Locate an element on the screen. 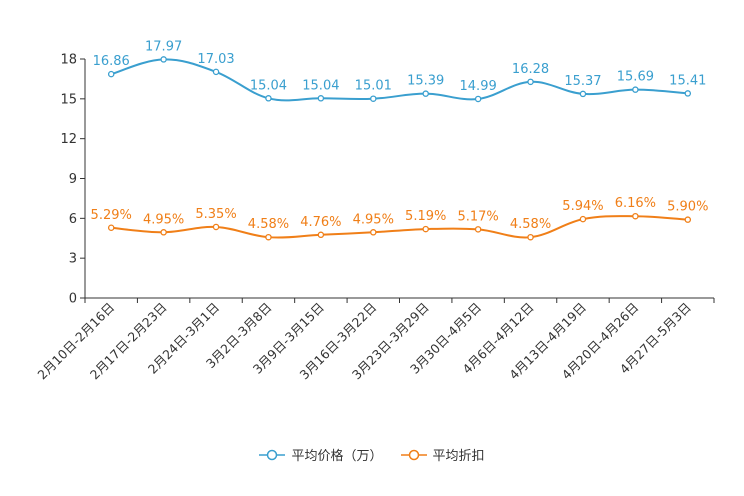  data-label: 16.28 is located at coordinates (530, 69).